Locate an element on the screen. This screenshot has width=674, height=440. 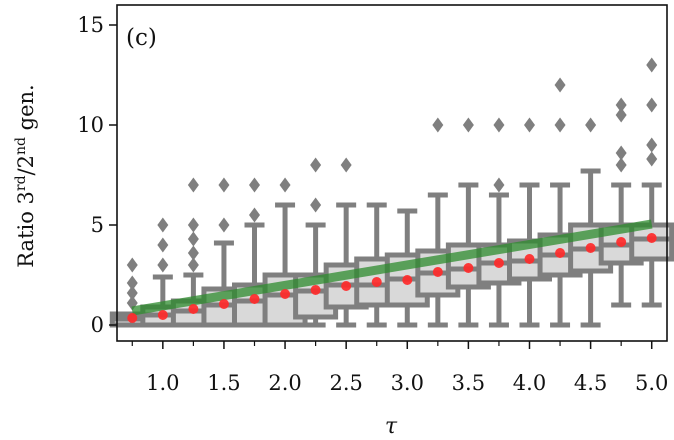
y-axis-label: Ratio 3rd/2nd gen. is located at coordinates (25, 175).